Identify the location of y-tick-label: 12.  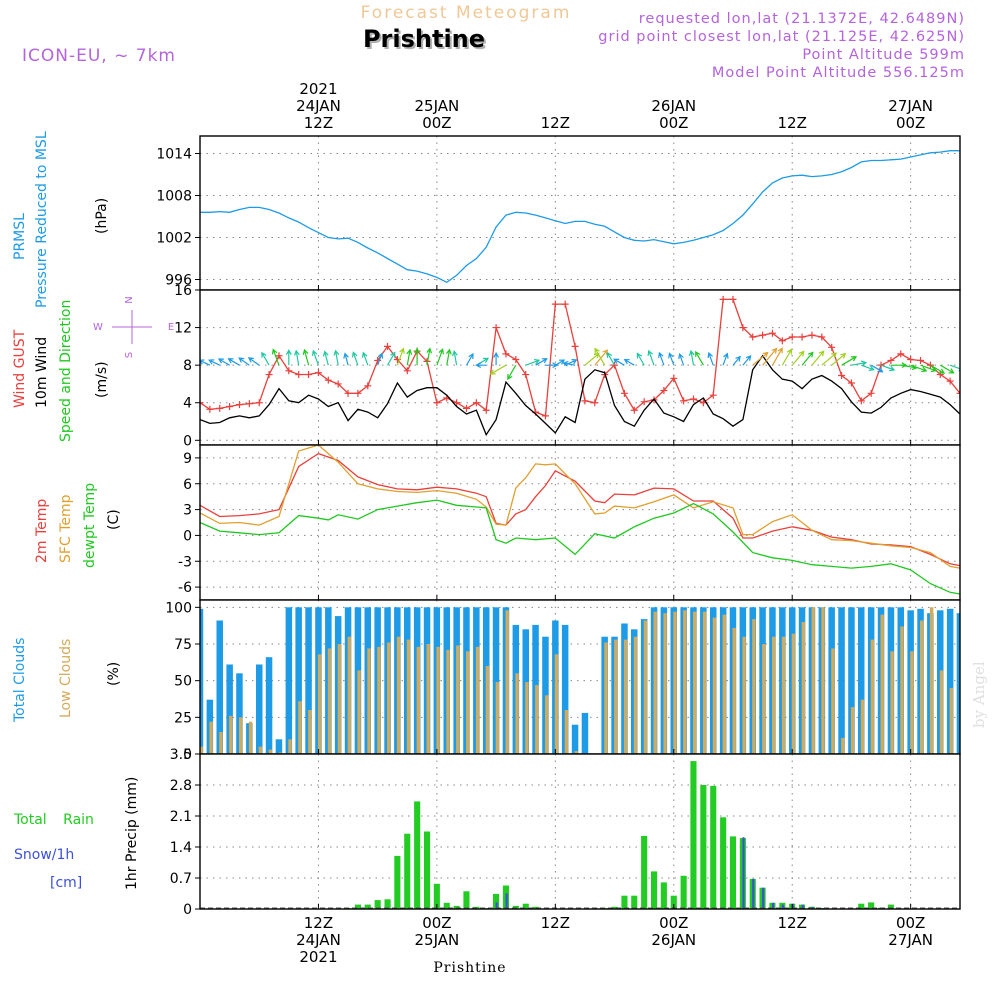
(183, 329).